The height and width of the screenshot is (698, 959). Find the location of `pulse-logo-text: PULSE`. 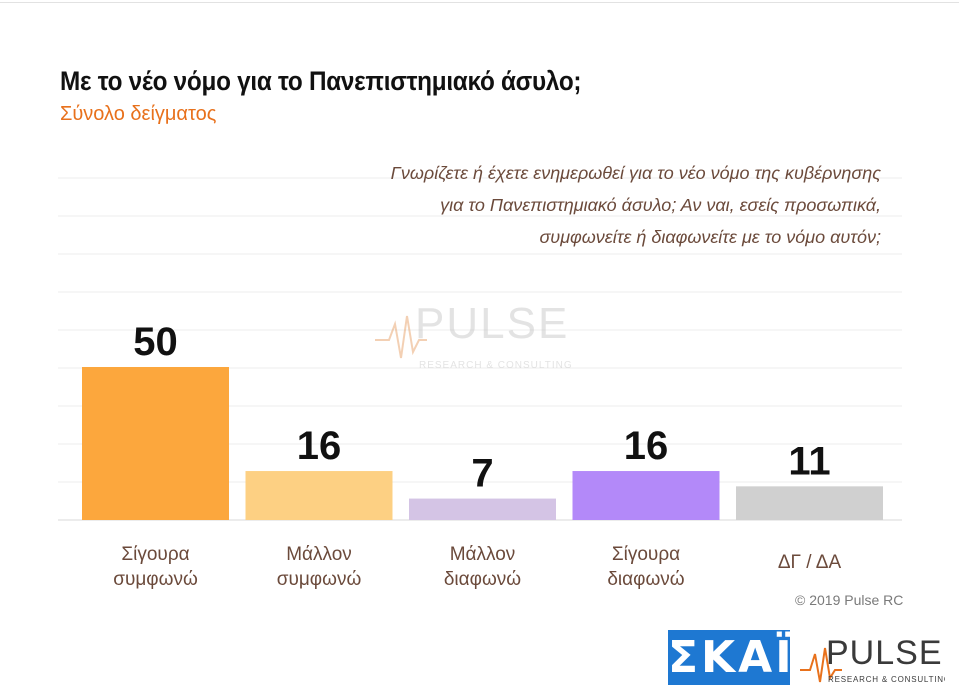

pulse-logo-text: PULSE is located at coordinates (884, 653).